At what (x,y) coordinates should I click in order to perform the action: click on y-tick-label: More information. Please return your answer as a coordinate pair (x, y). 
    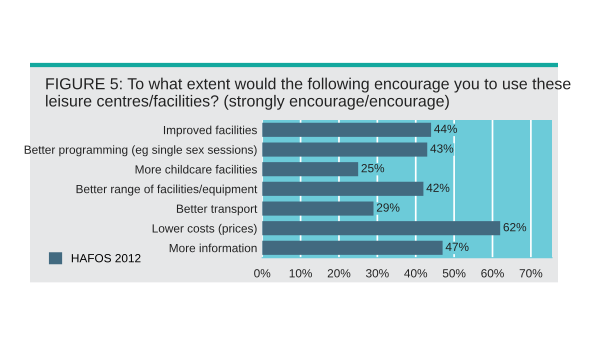
    Looking at the image, I should click on (213, 248).